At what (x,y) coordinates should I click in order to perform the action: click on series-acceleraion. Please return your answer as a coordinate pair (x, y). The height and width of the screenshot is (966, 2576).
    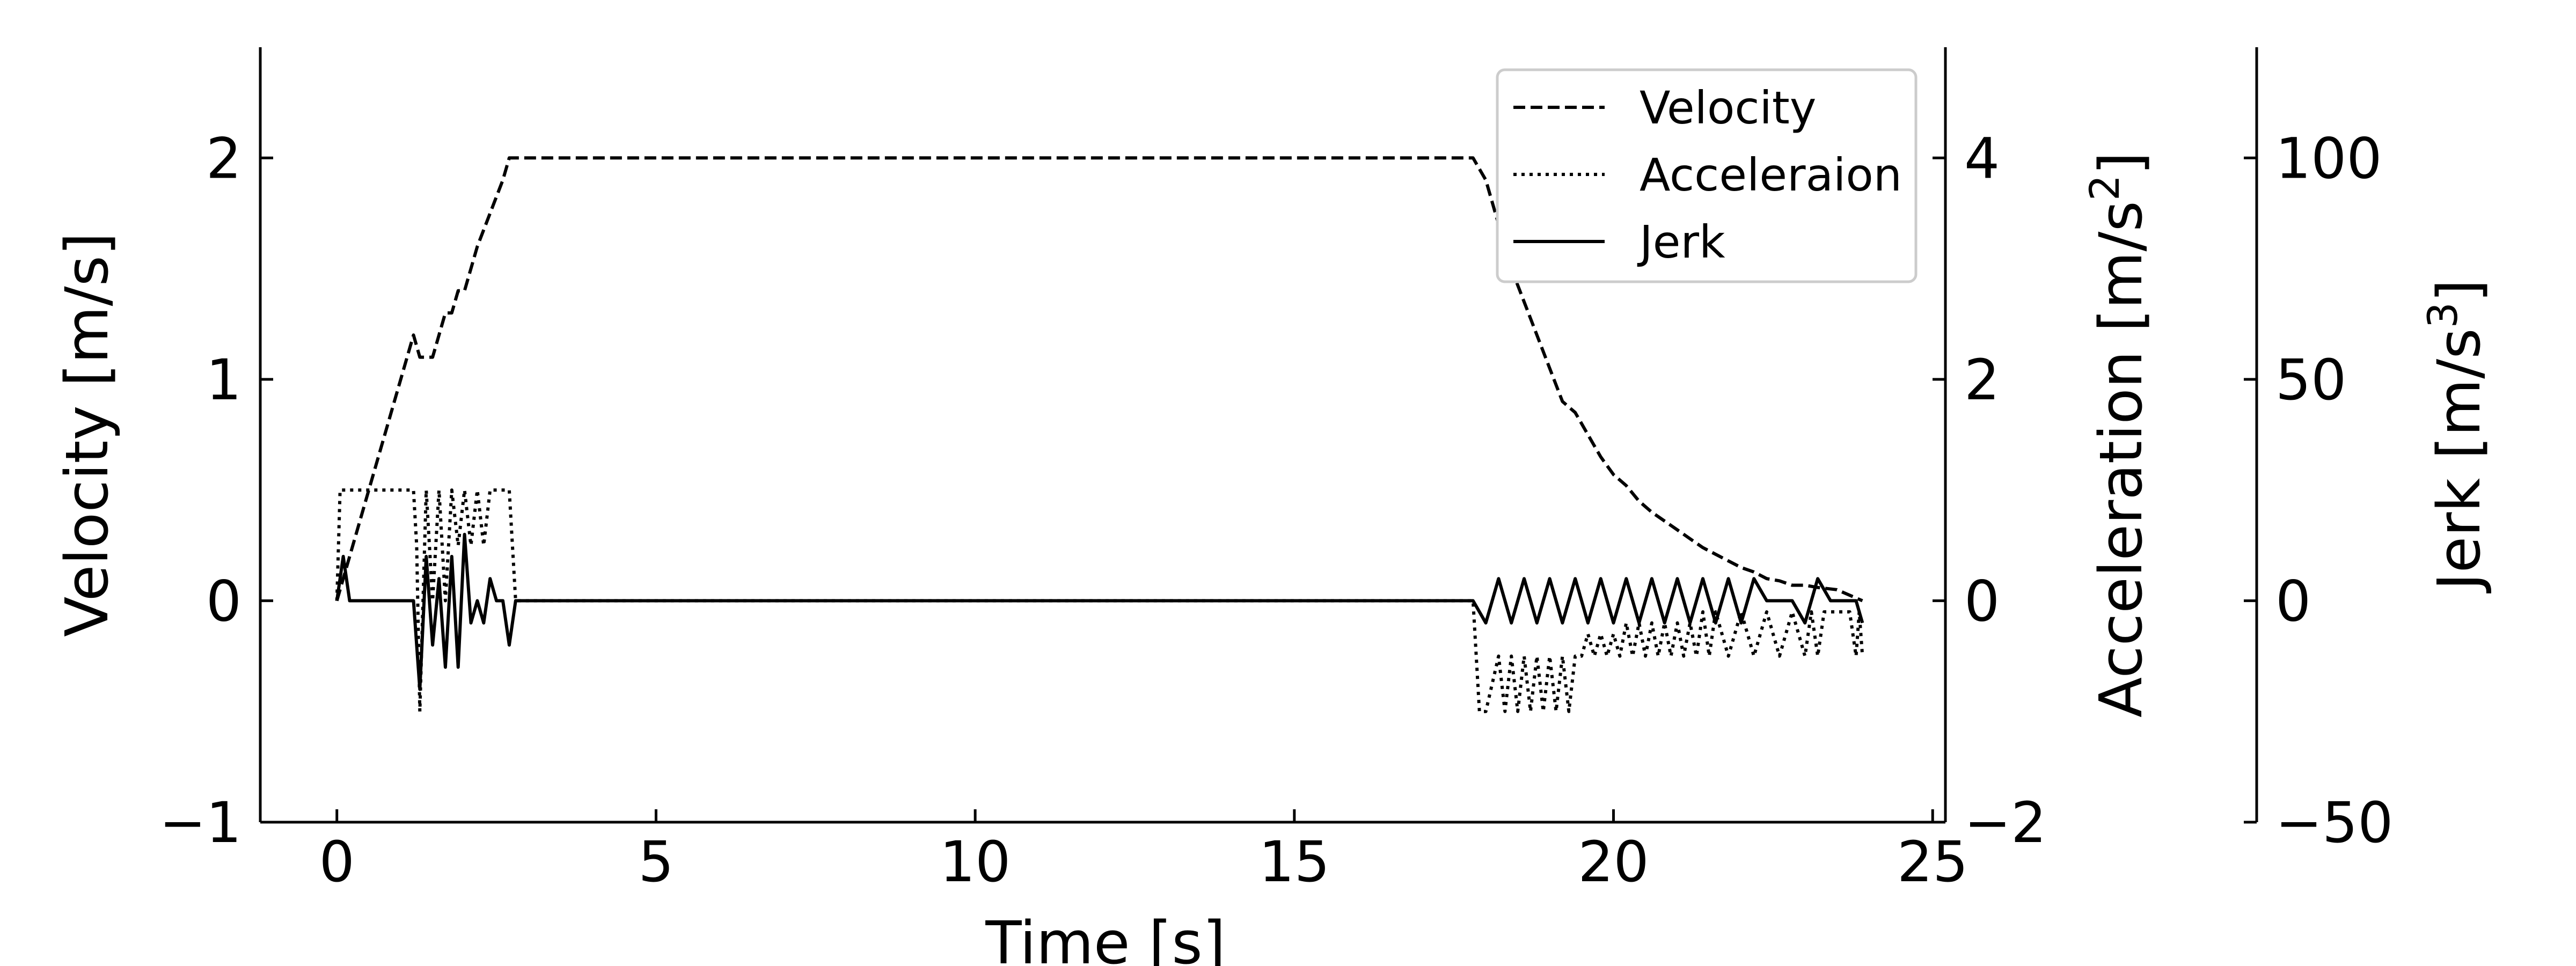
    Looking at the image, I should click on (1099, 600).